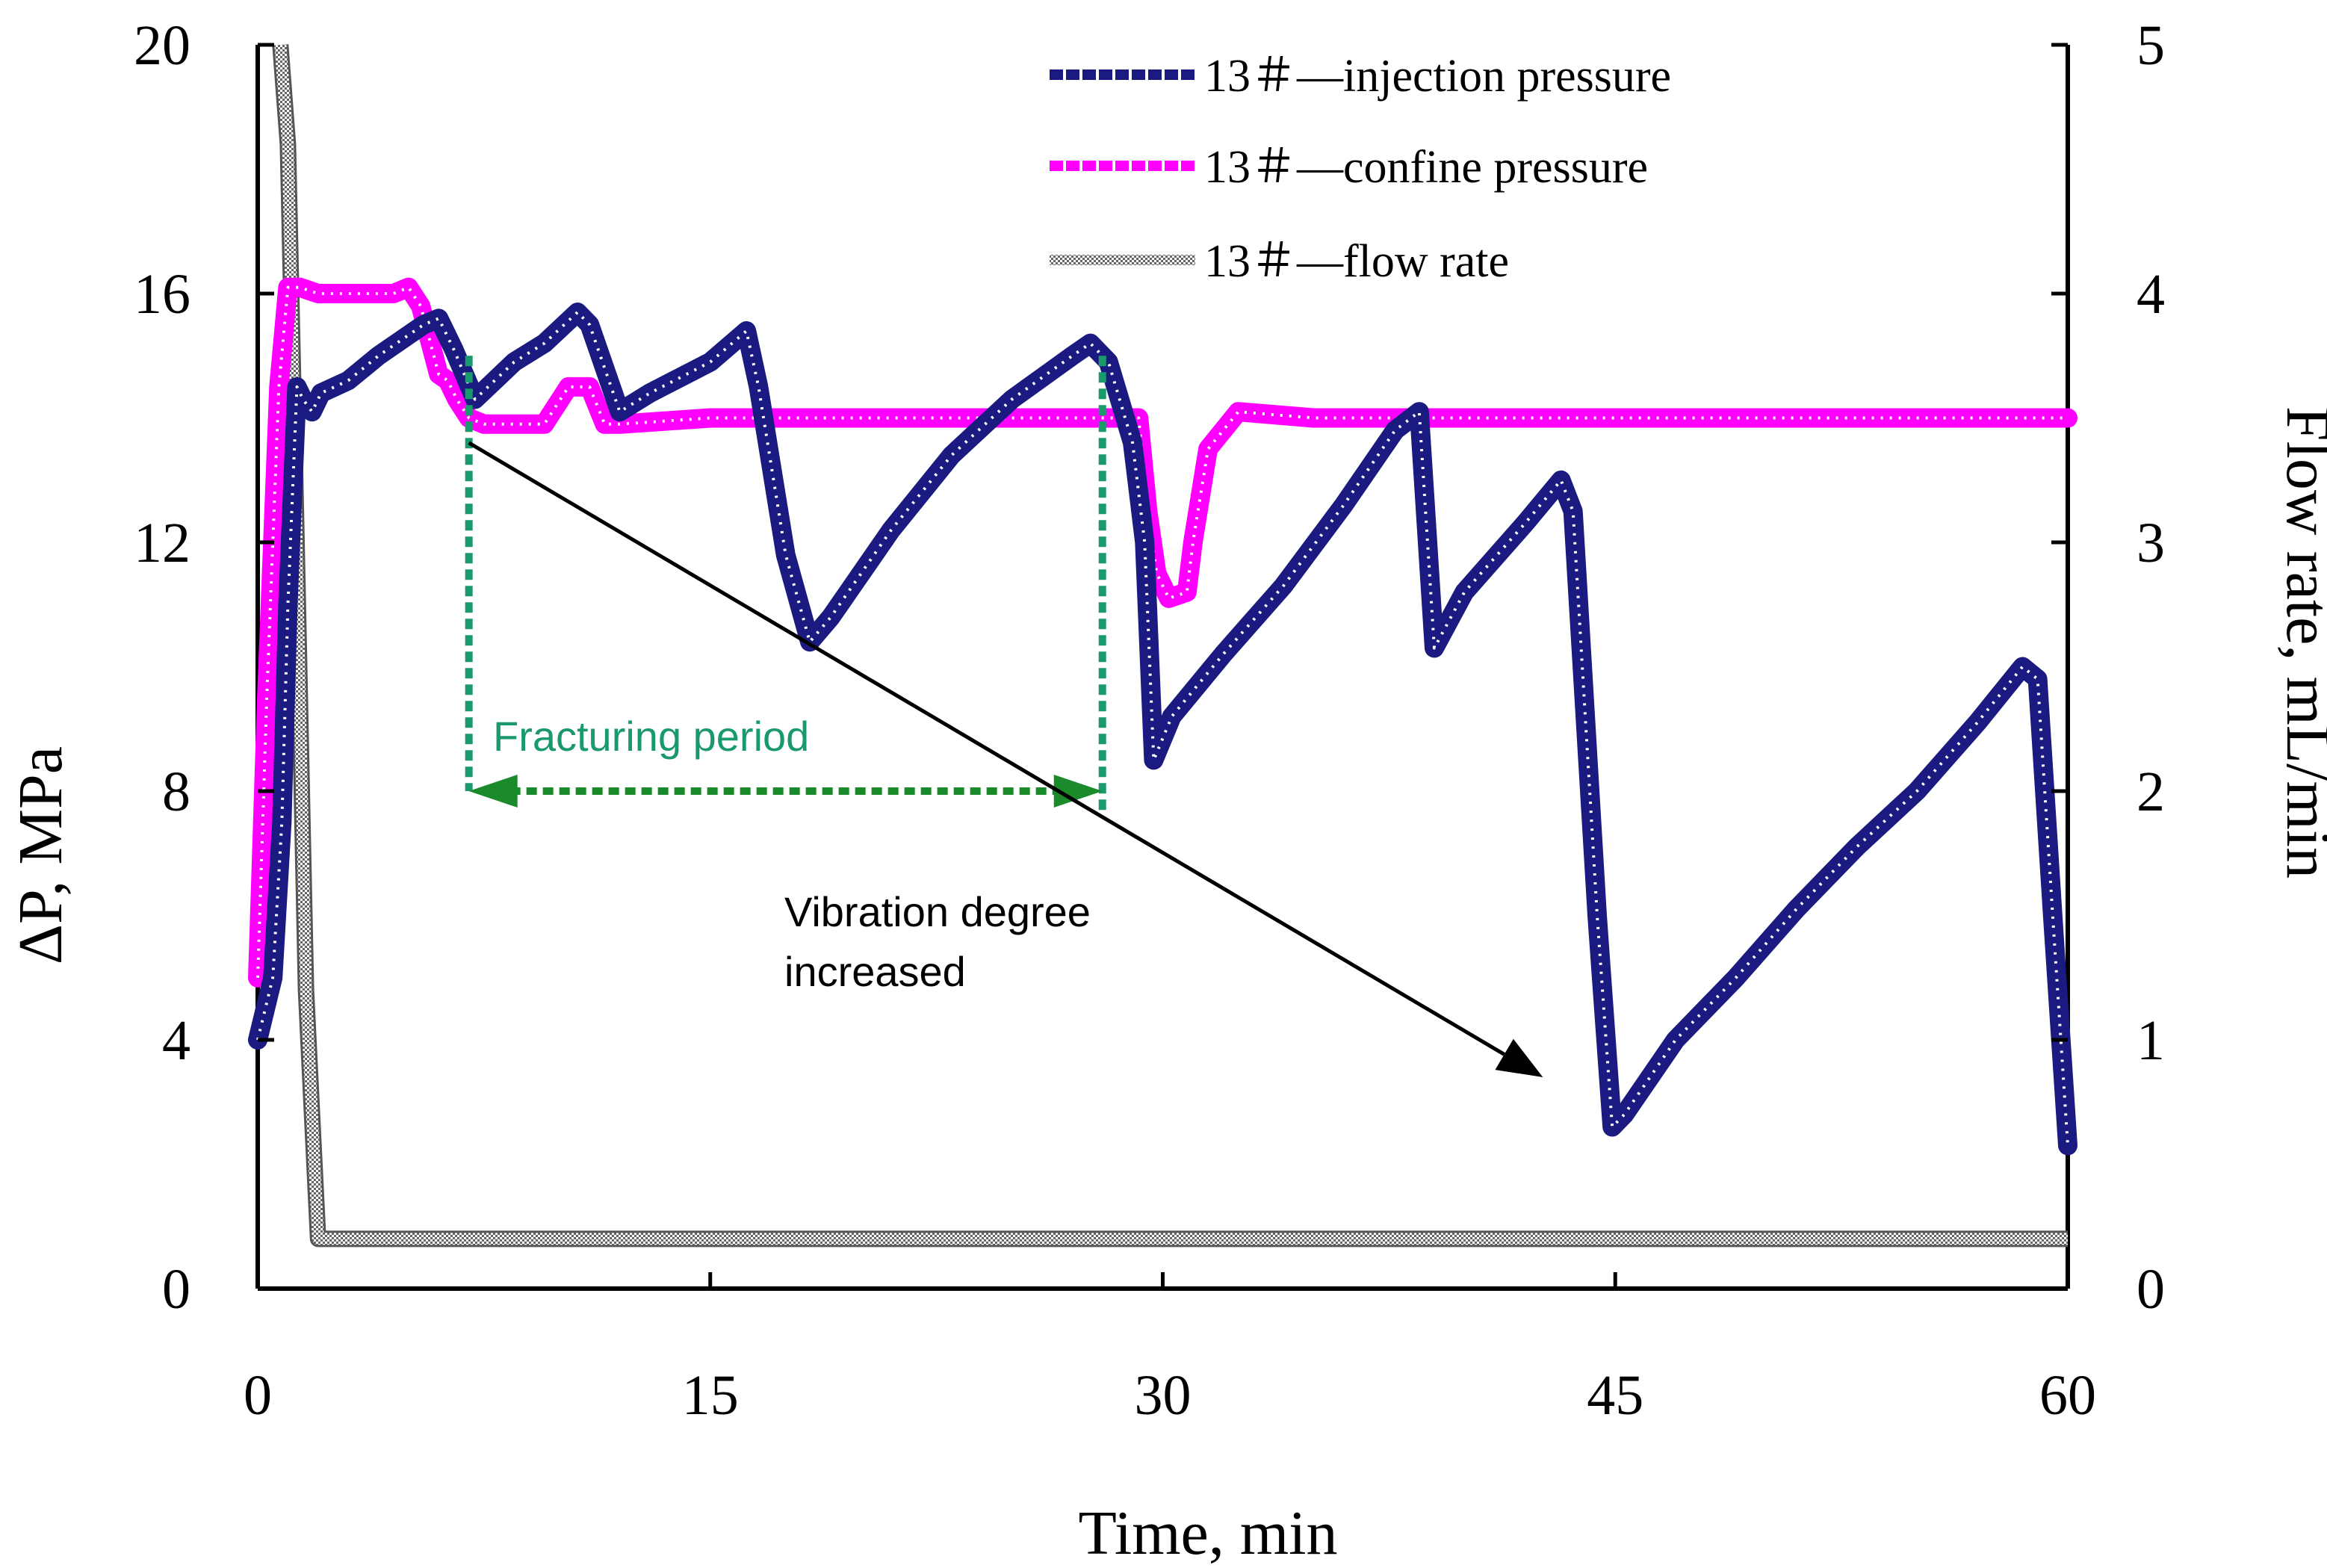 The image size is (2327, 1568). Describe the element at coordinates (493, 791) in the screenshot. I see `fracturing-arrow-head-left` at that location.